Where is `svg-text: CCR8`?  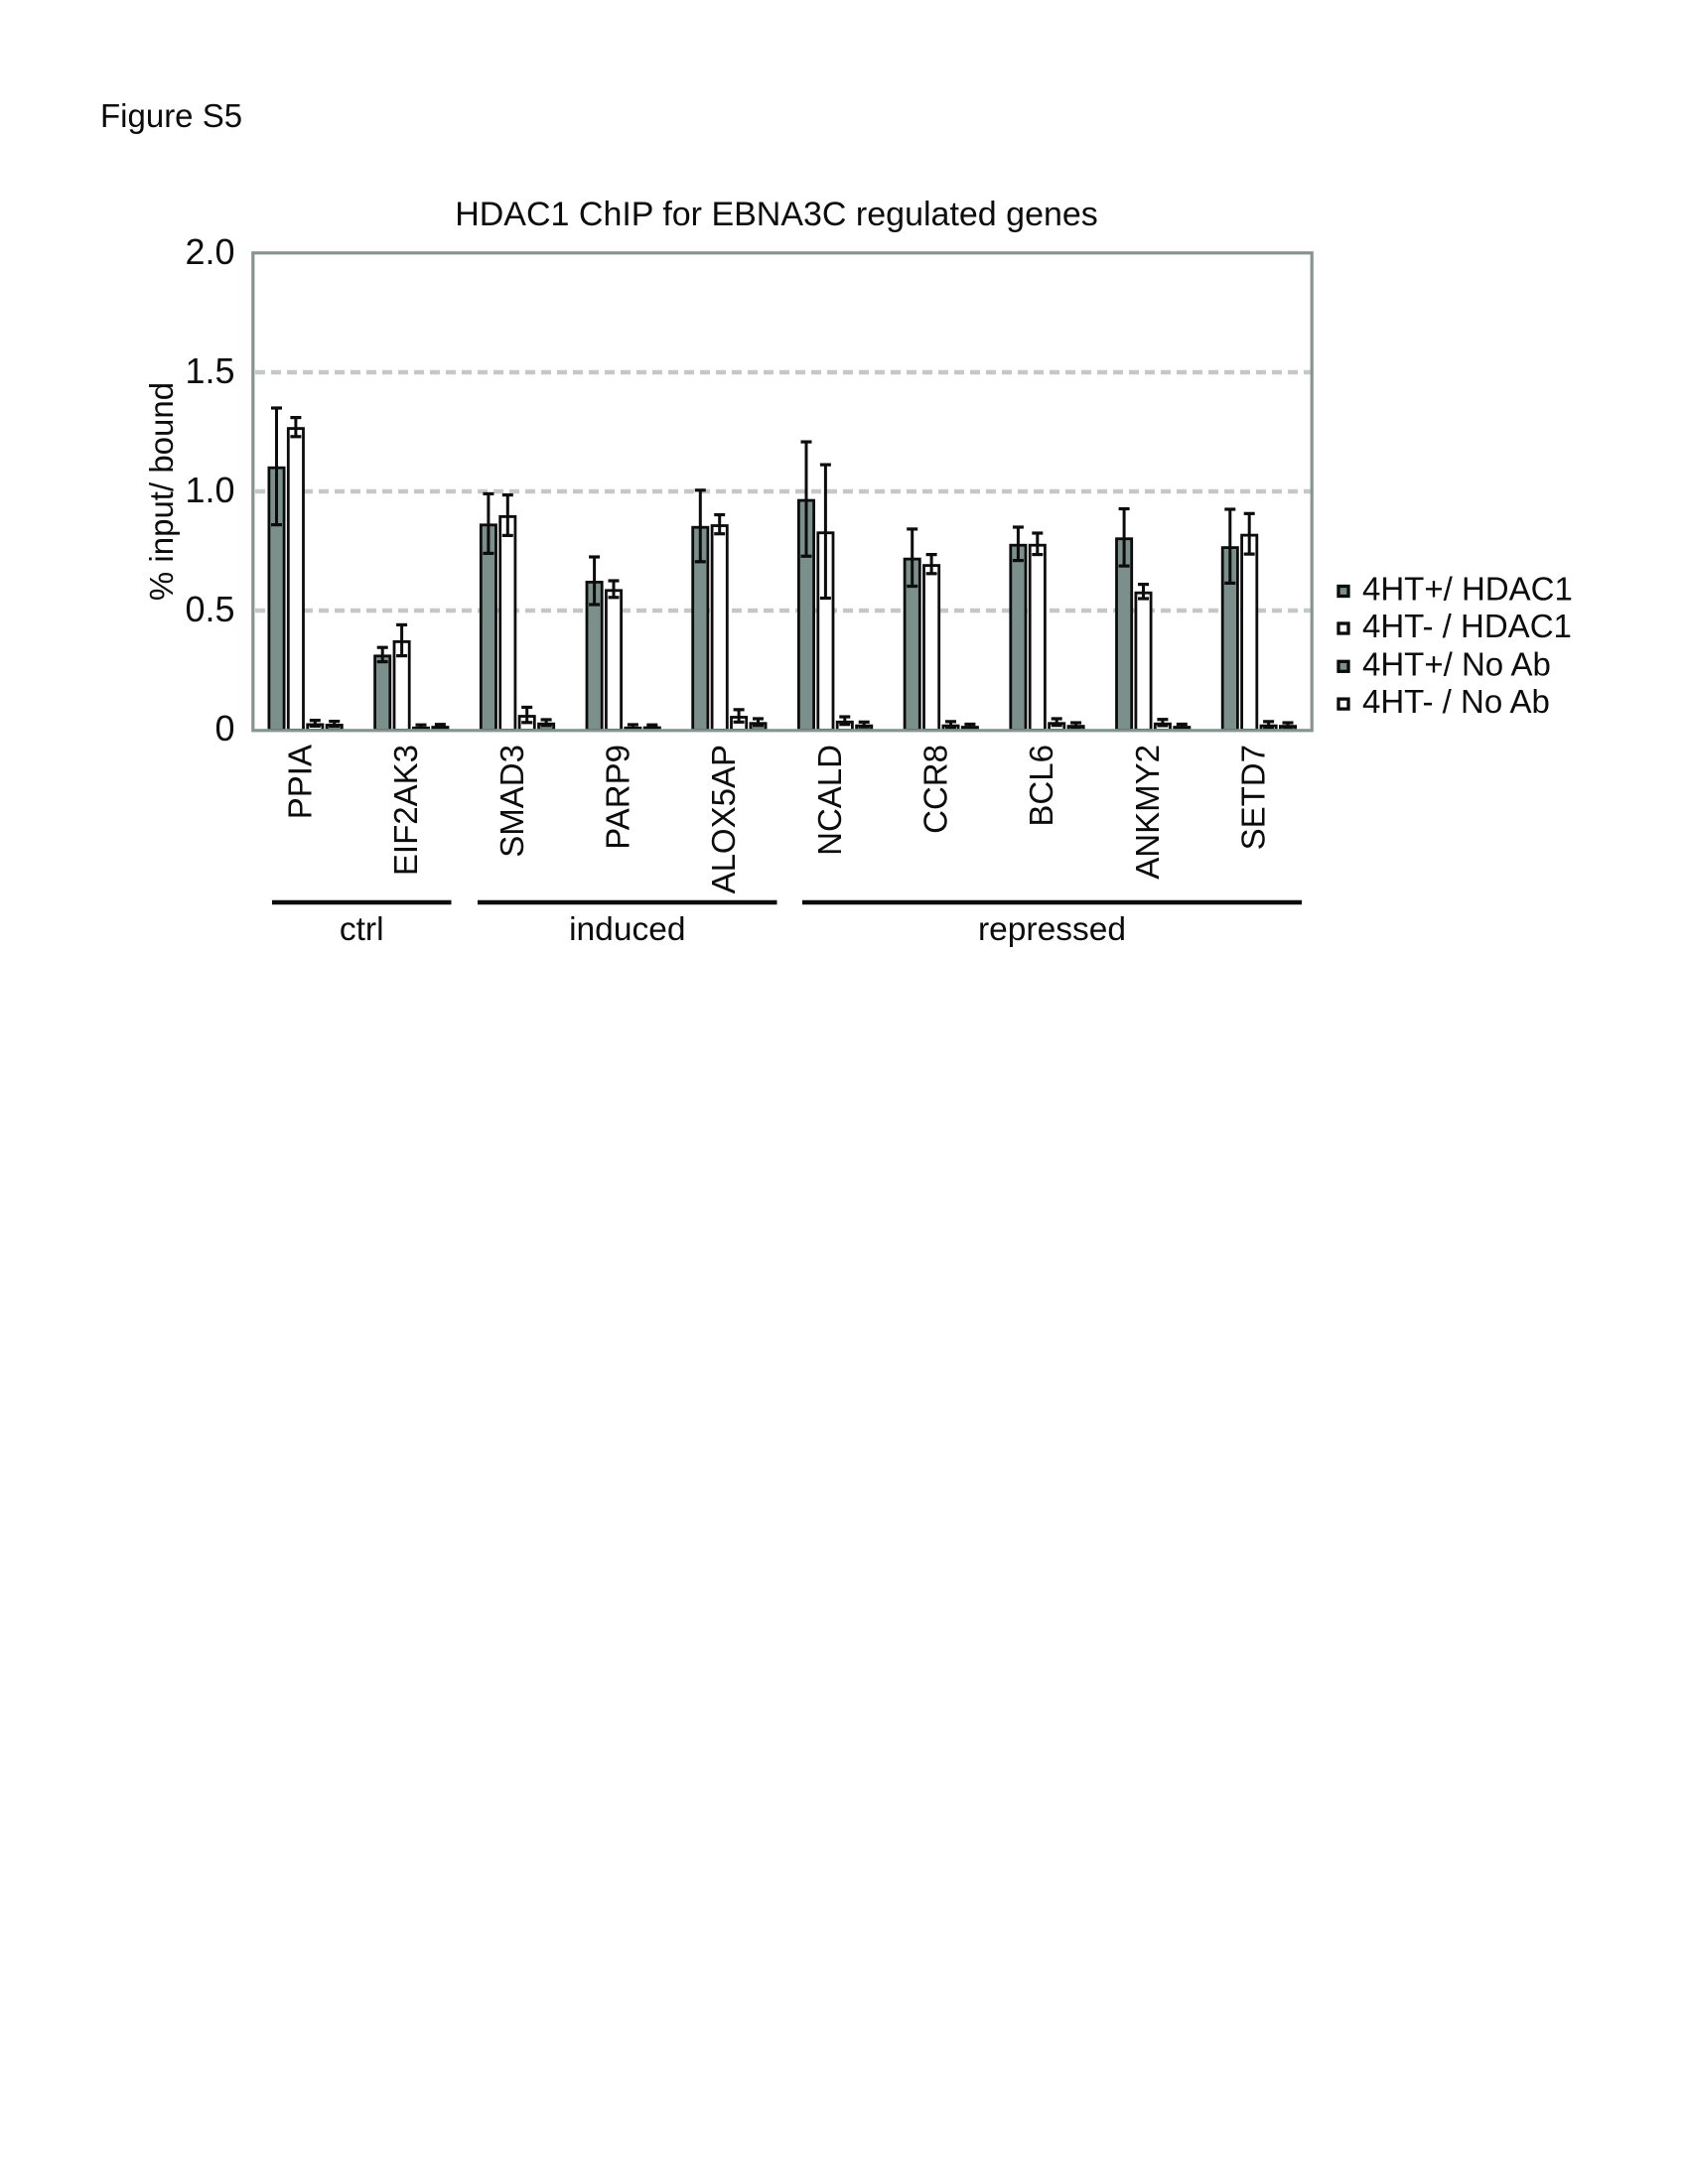
svg-text: CCR8 is located at coordinates (935, 789).